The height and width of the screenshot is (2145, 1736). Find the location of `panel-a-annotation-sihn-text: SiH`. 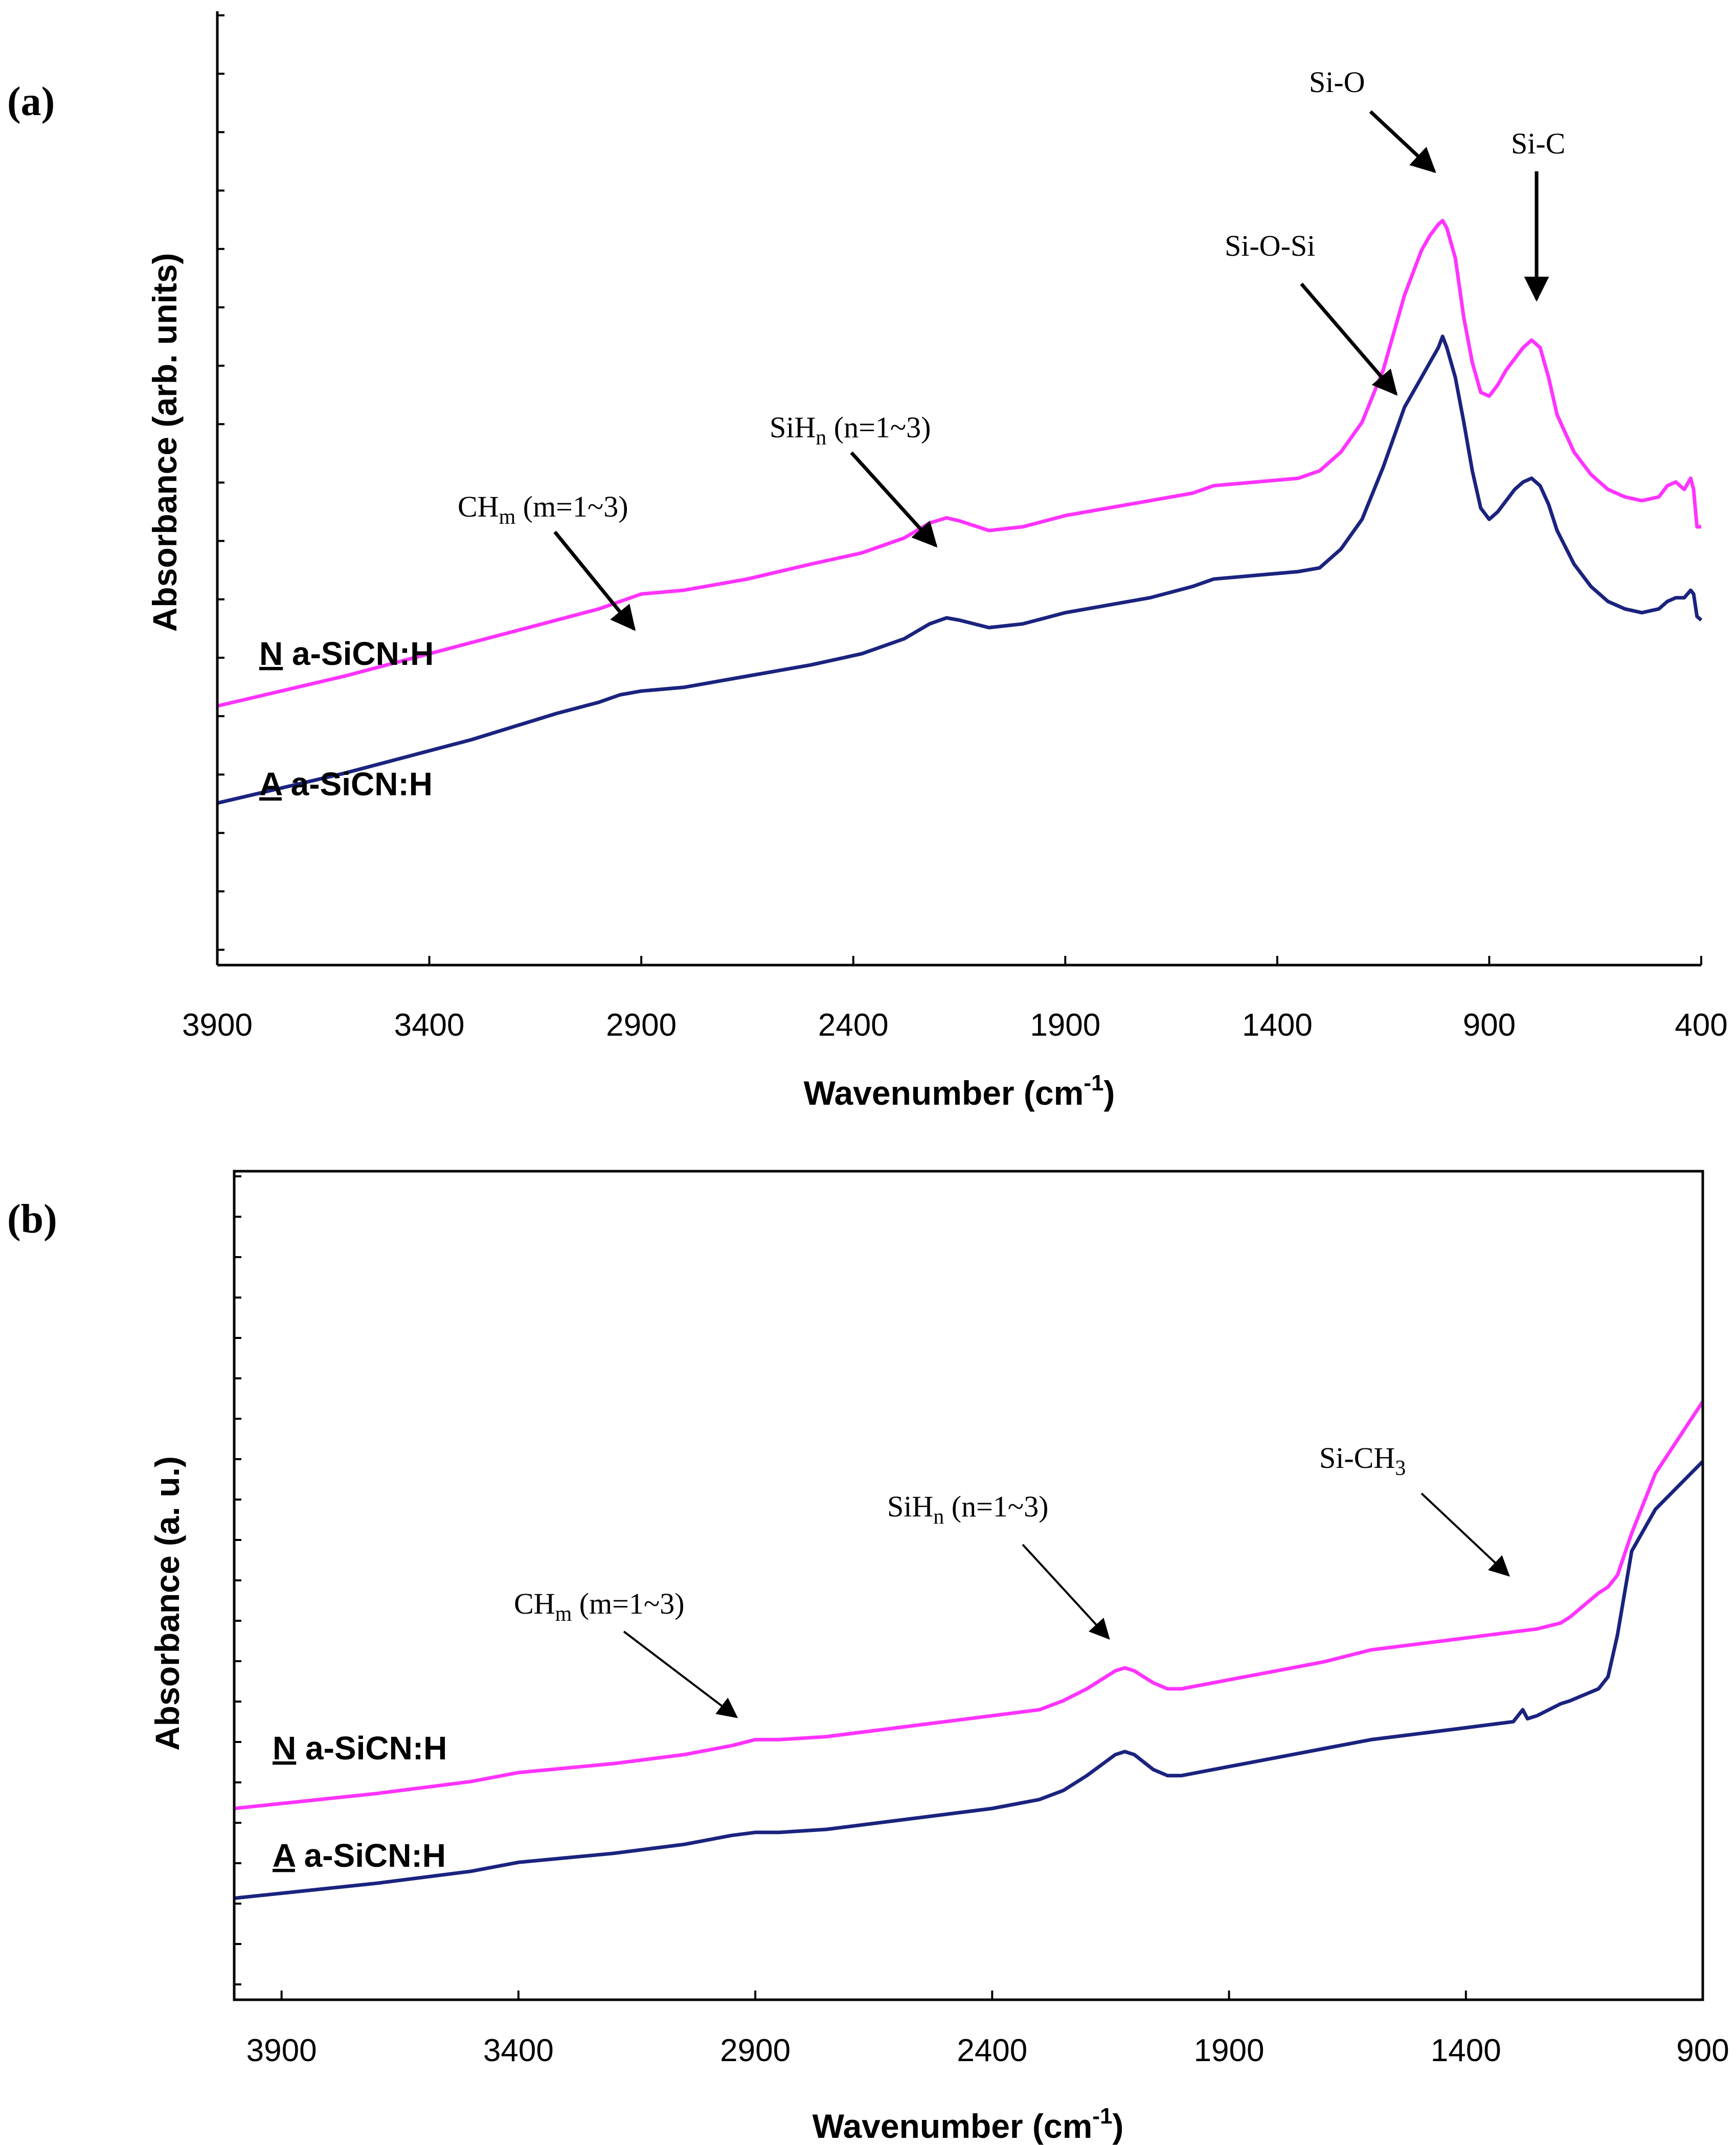

panel-a-annotation-sihn-text: SiH is located at coordinates (793, 427).